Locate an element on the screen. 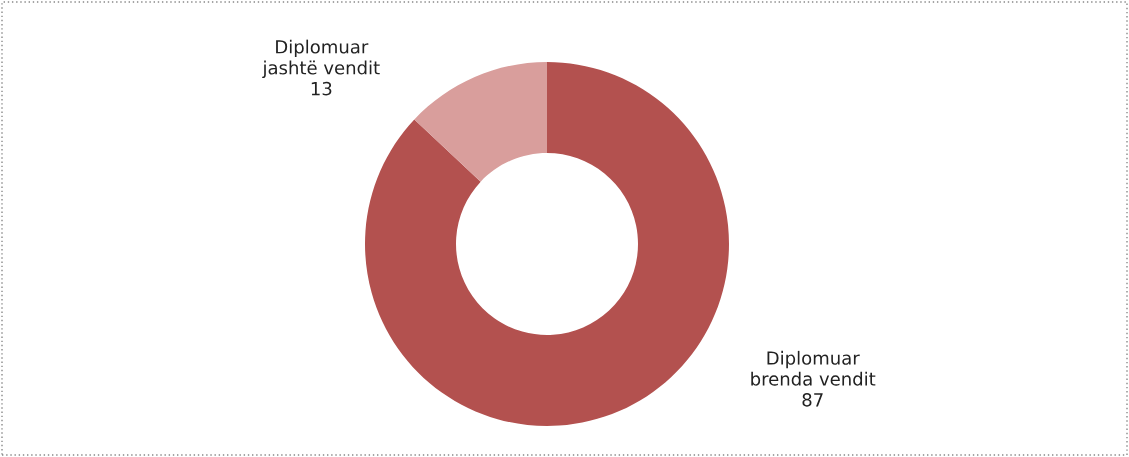 Image resolution: width=1129 pixels, height=457 pixels. donut-slice is located at coordinates (480, 122).